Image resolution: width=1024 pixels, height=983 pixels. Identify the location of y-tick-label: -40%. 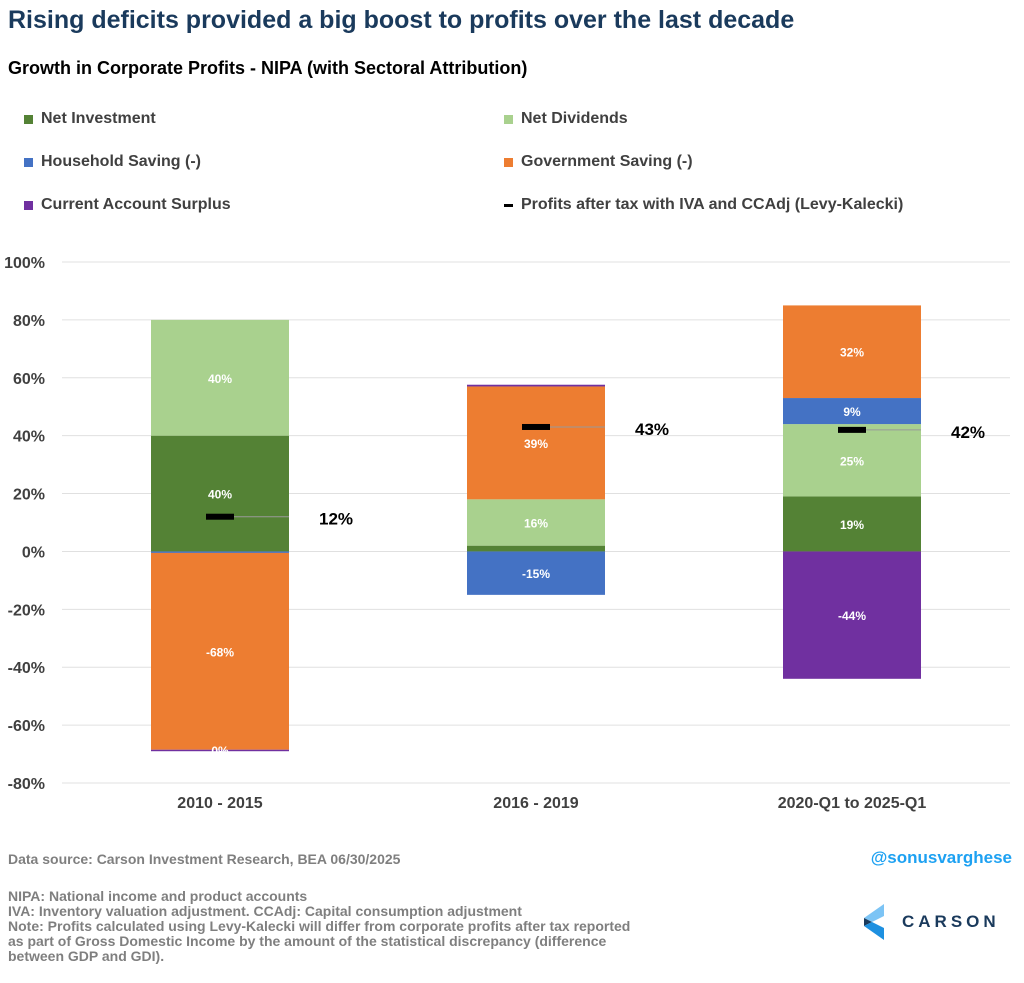
(26, 668).